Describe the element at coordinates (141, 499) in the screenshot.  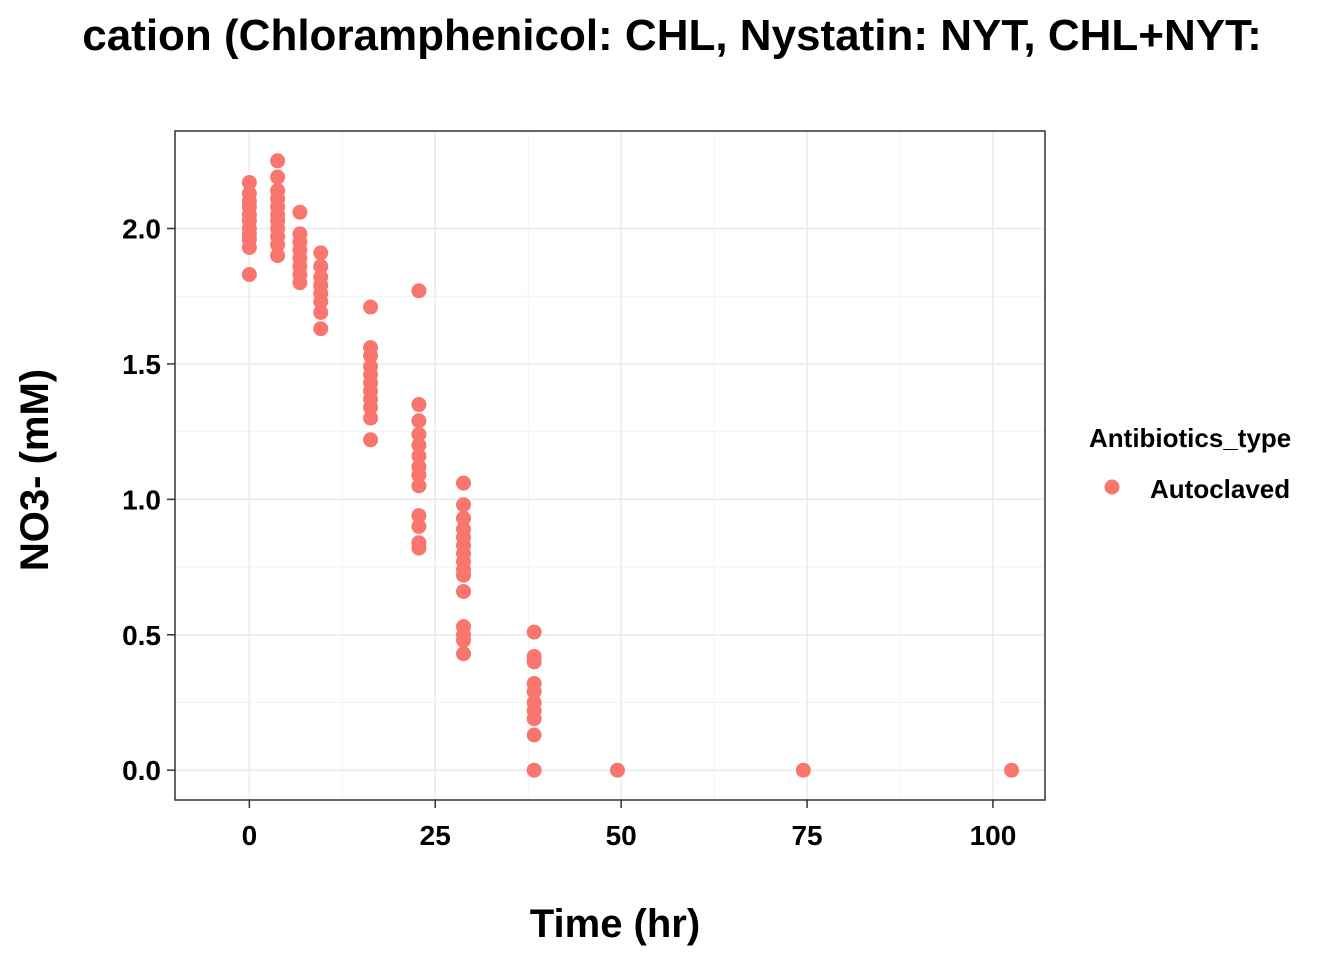
I see `y-tick-label: 1.0` at that location.